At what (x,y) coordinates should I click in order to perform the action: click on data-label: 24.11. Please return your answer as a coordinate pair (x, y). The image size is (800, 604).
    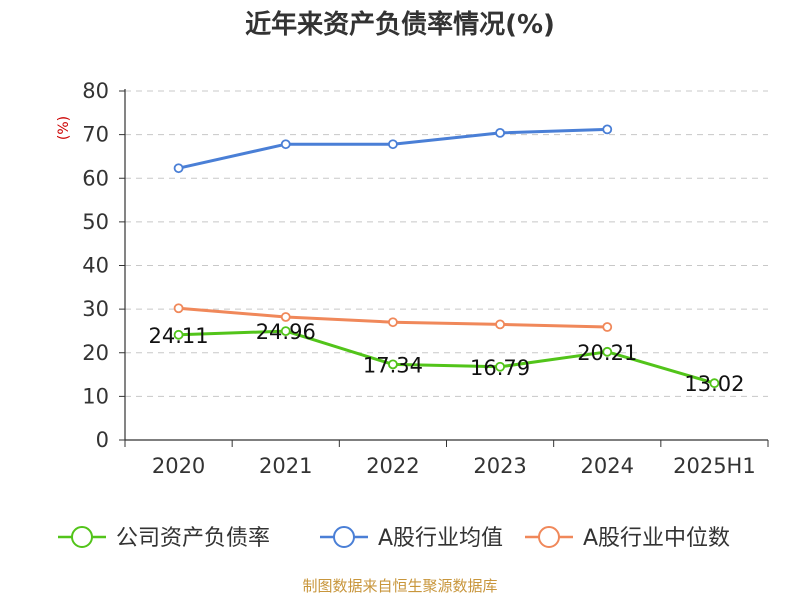
    Looking at the image, I should click on (179, 336).